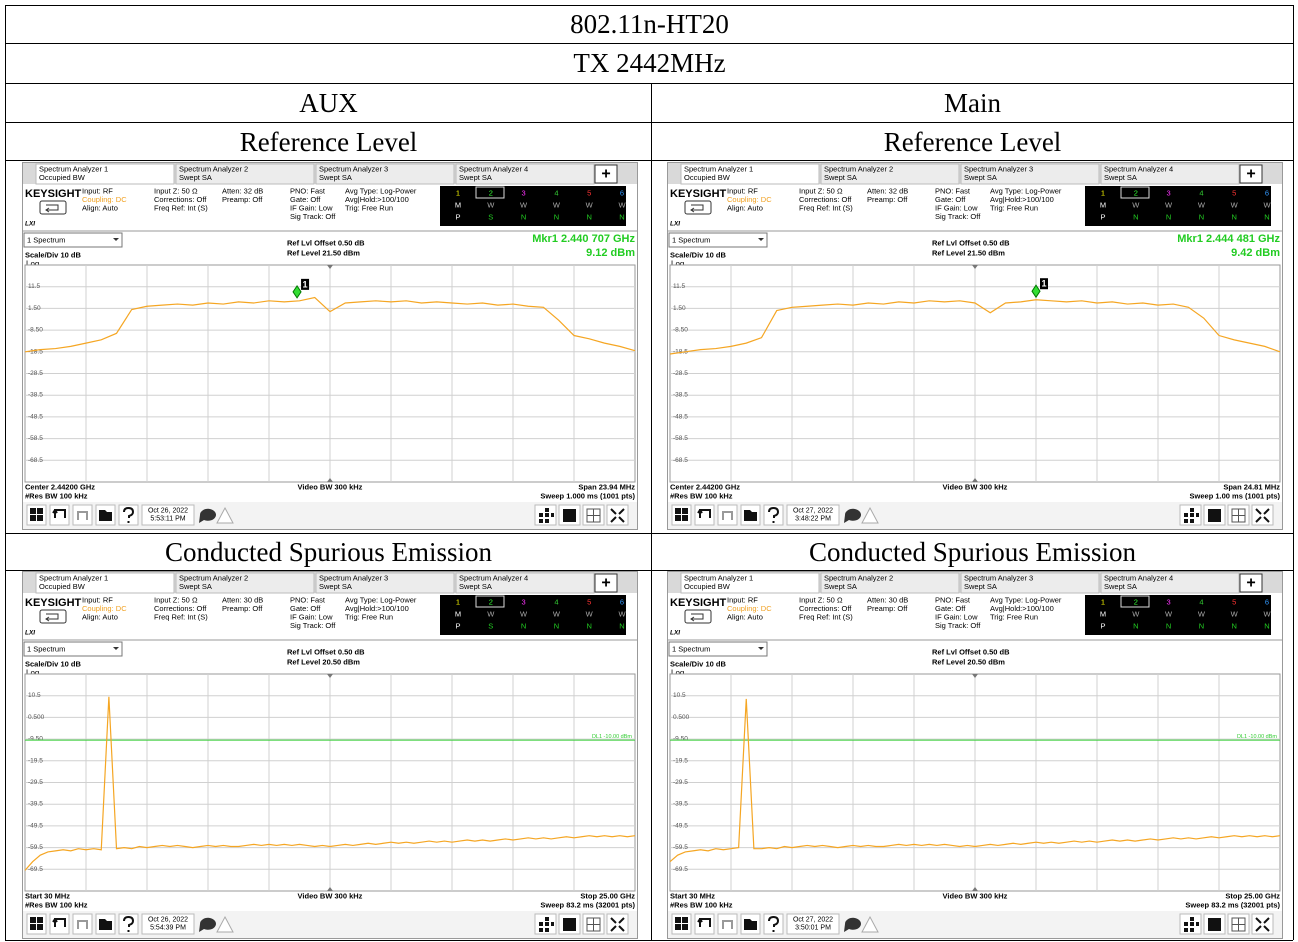  What do you see at coordinates (956, 208) in the screenshot?
I see `setting: IF Gain: Low` at bounding box center [956, 208].